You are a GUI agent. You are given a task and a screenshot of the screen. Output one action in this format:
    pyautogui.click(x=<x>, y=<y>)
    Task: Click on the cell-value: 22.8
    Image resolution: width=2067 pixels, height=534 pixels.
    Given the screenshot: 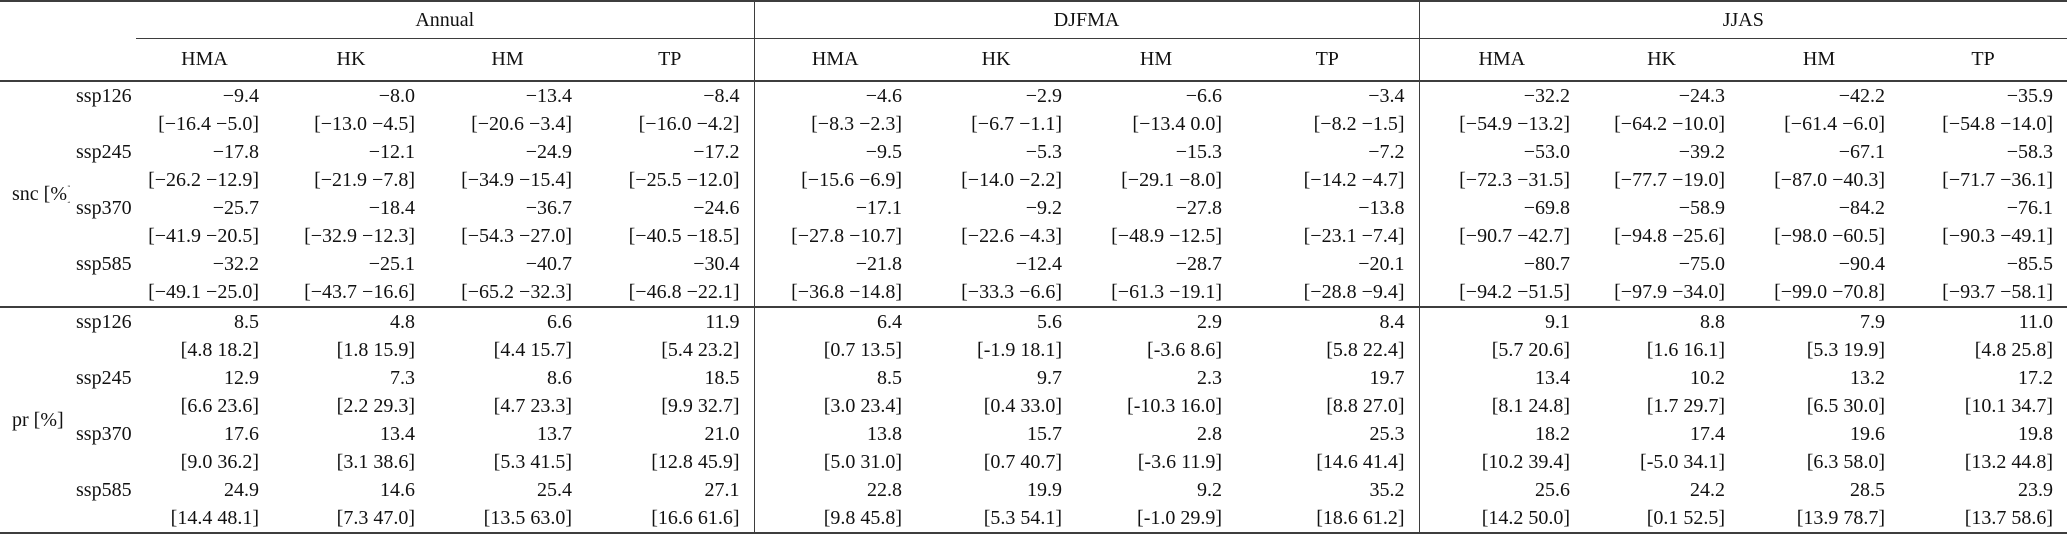 What is the action you would take?
    pyautogui.click(x=835, y=490)
    